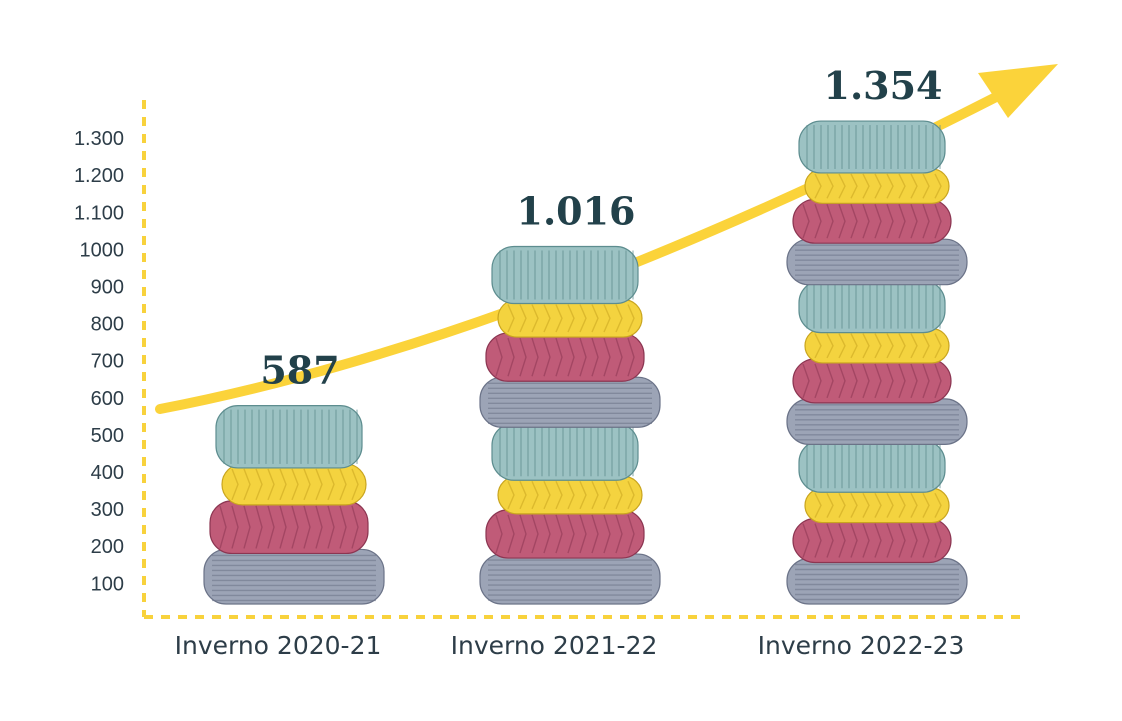 This screenshot has height=721, width=1122. What do you see at coordinates (299, 370) in the screenshot?
I see `bar-value-label: 587` at bounding box center [299, 370].